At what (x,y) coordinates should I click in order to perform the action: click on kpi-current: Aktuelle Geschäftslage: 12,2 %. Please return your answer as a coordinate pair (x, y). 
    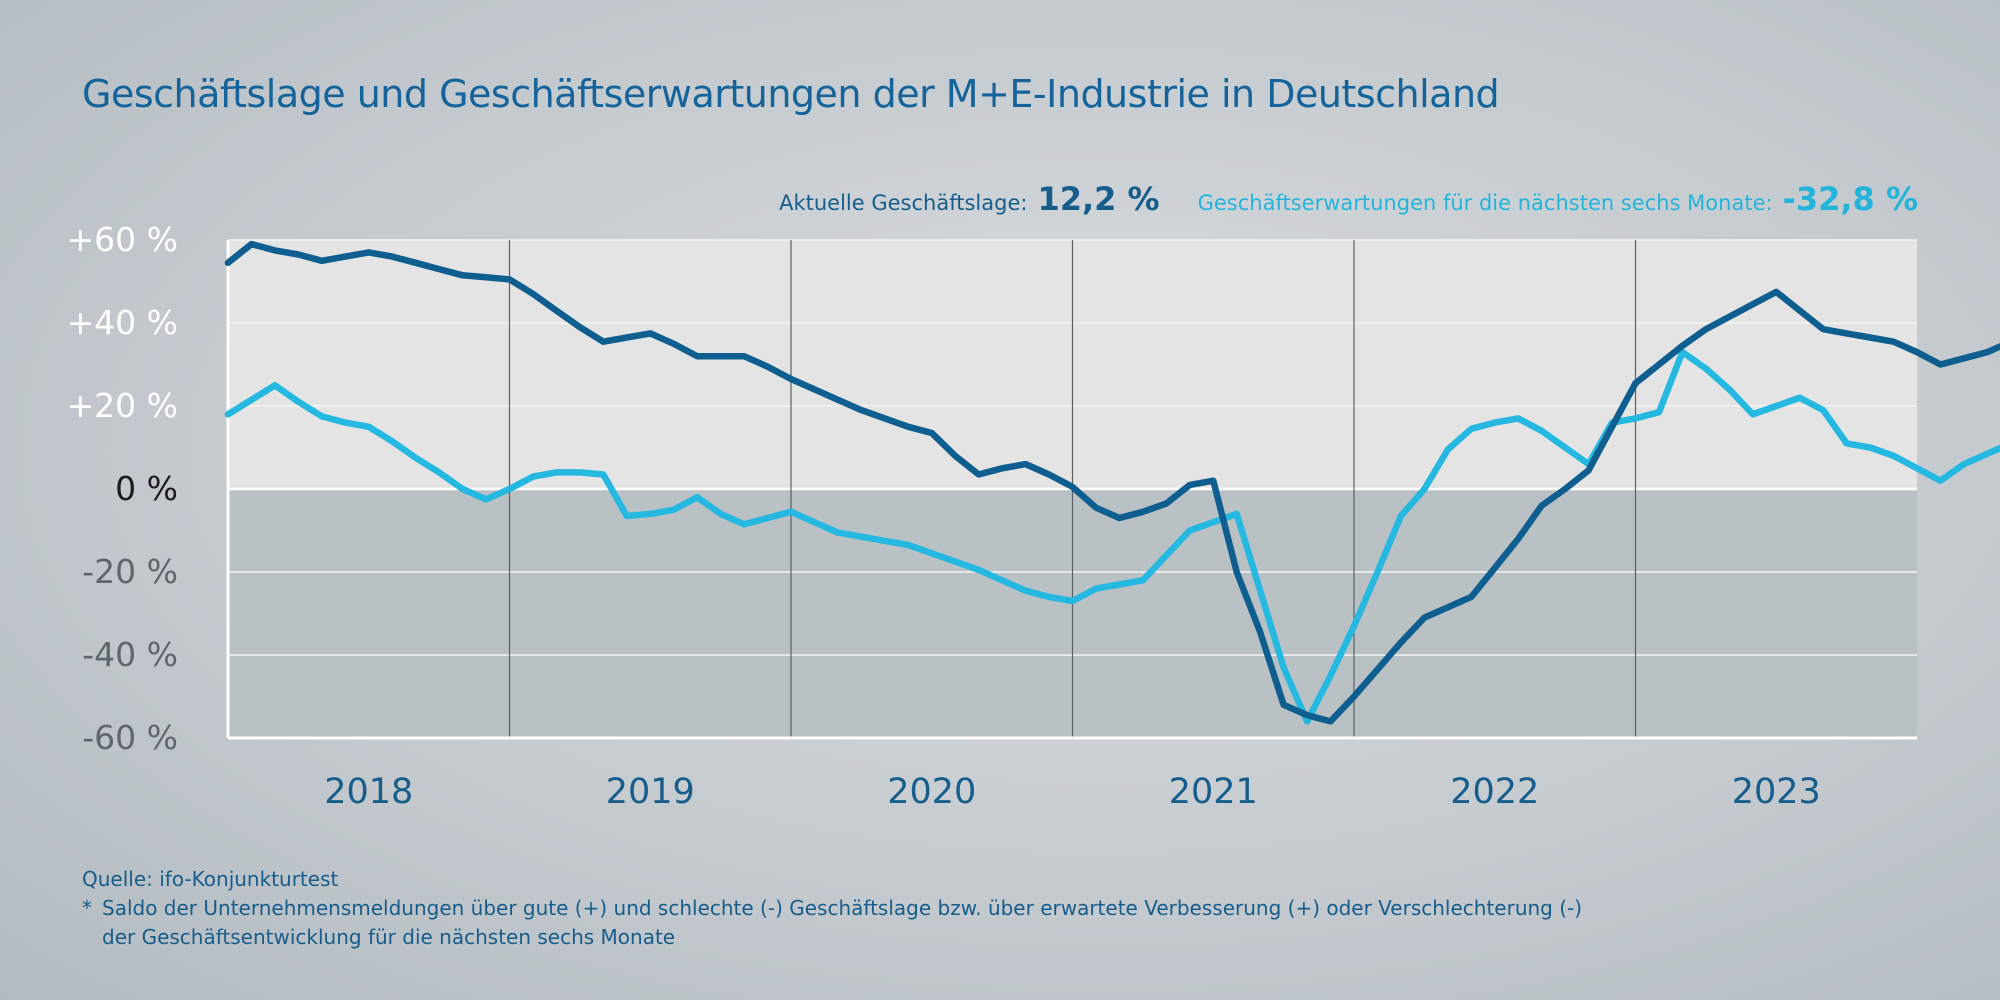
    Looking at the image, I should click on (969, 199).